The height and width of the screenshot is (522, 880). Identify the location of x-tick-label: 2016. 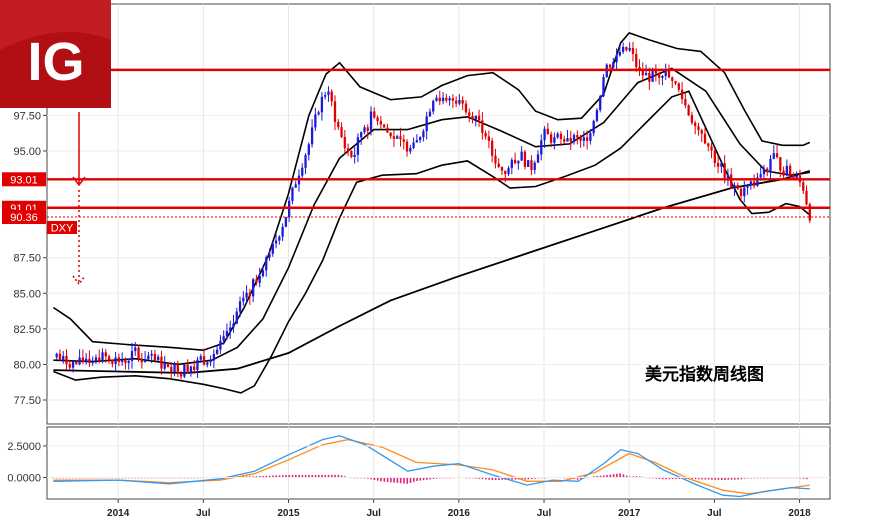
(459, 513).